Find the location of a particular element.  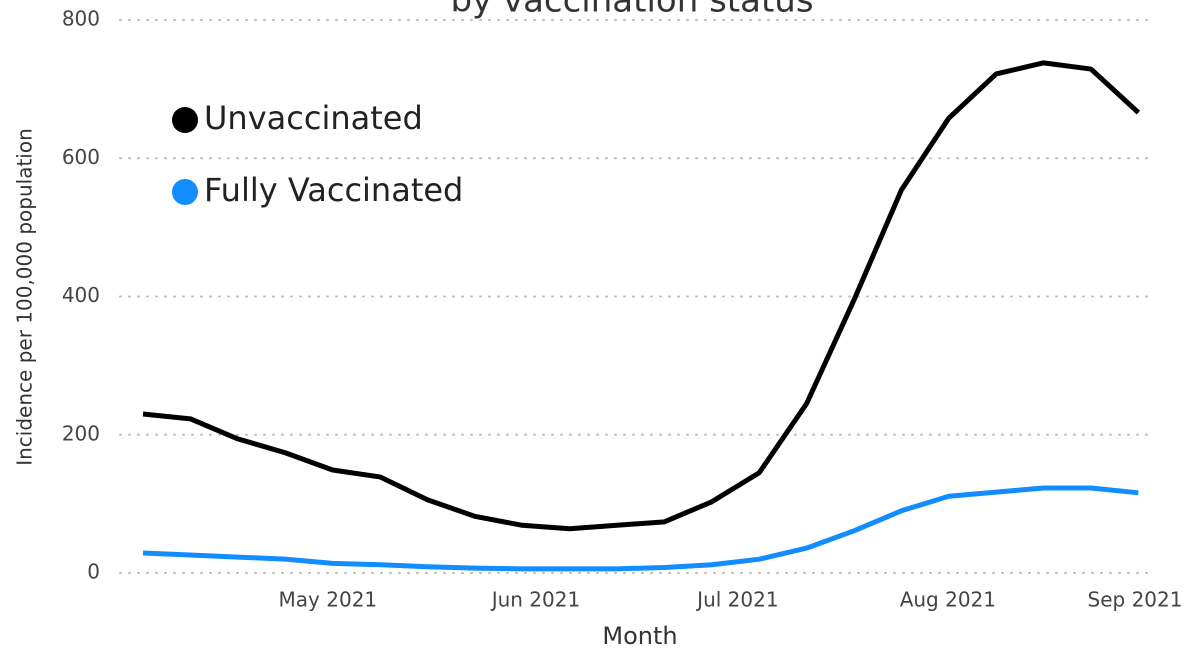

y-tick-label: 800 is located at coordinates (81, 19).